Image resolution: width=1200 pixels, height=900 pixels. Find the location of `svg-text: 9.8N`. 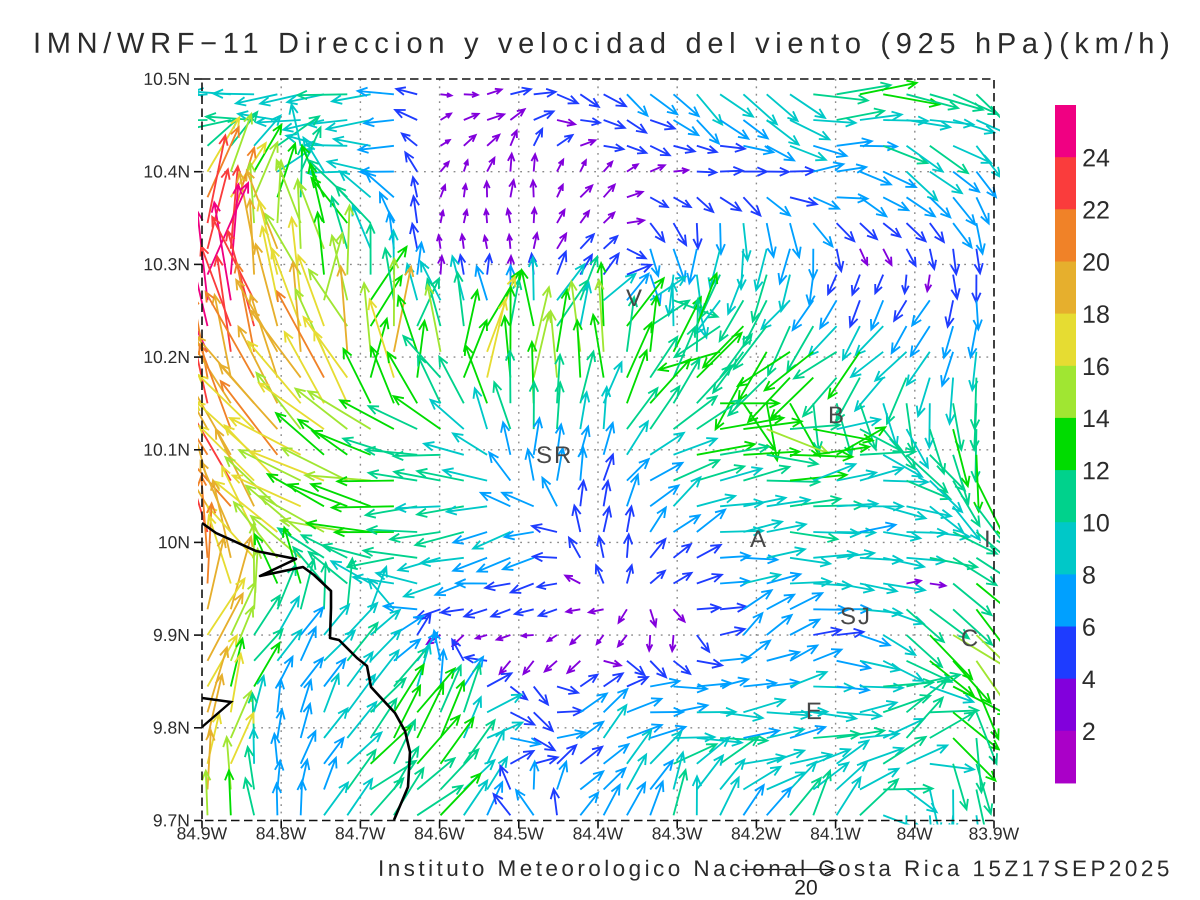

svg-text: 9.8N is located at coordinates (171, 728).